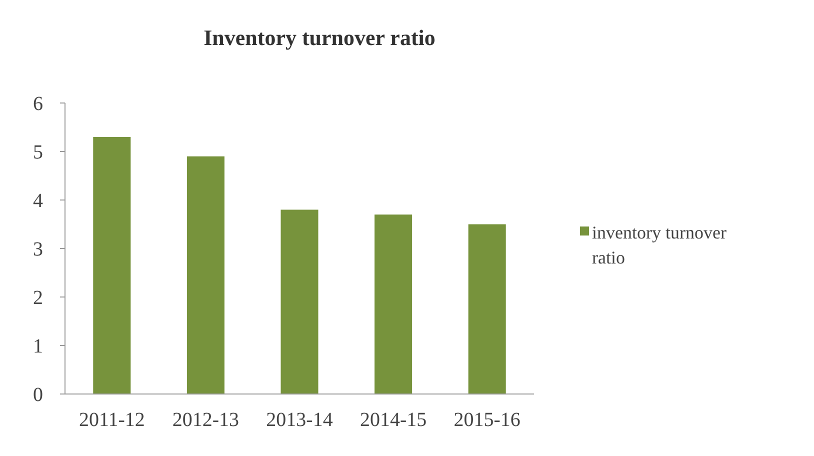  What do you see at coordinates (38, 395) in the screenshot?
I see `y-tick-label: 0` at bounding box center [38, 395].